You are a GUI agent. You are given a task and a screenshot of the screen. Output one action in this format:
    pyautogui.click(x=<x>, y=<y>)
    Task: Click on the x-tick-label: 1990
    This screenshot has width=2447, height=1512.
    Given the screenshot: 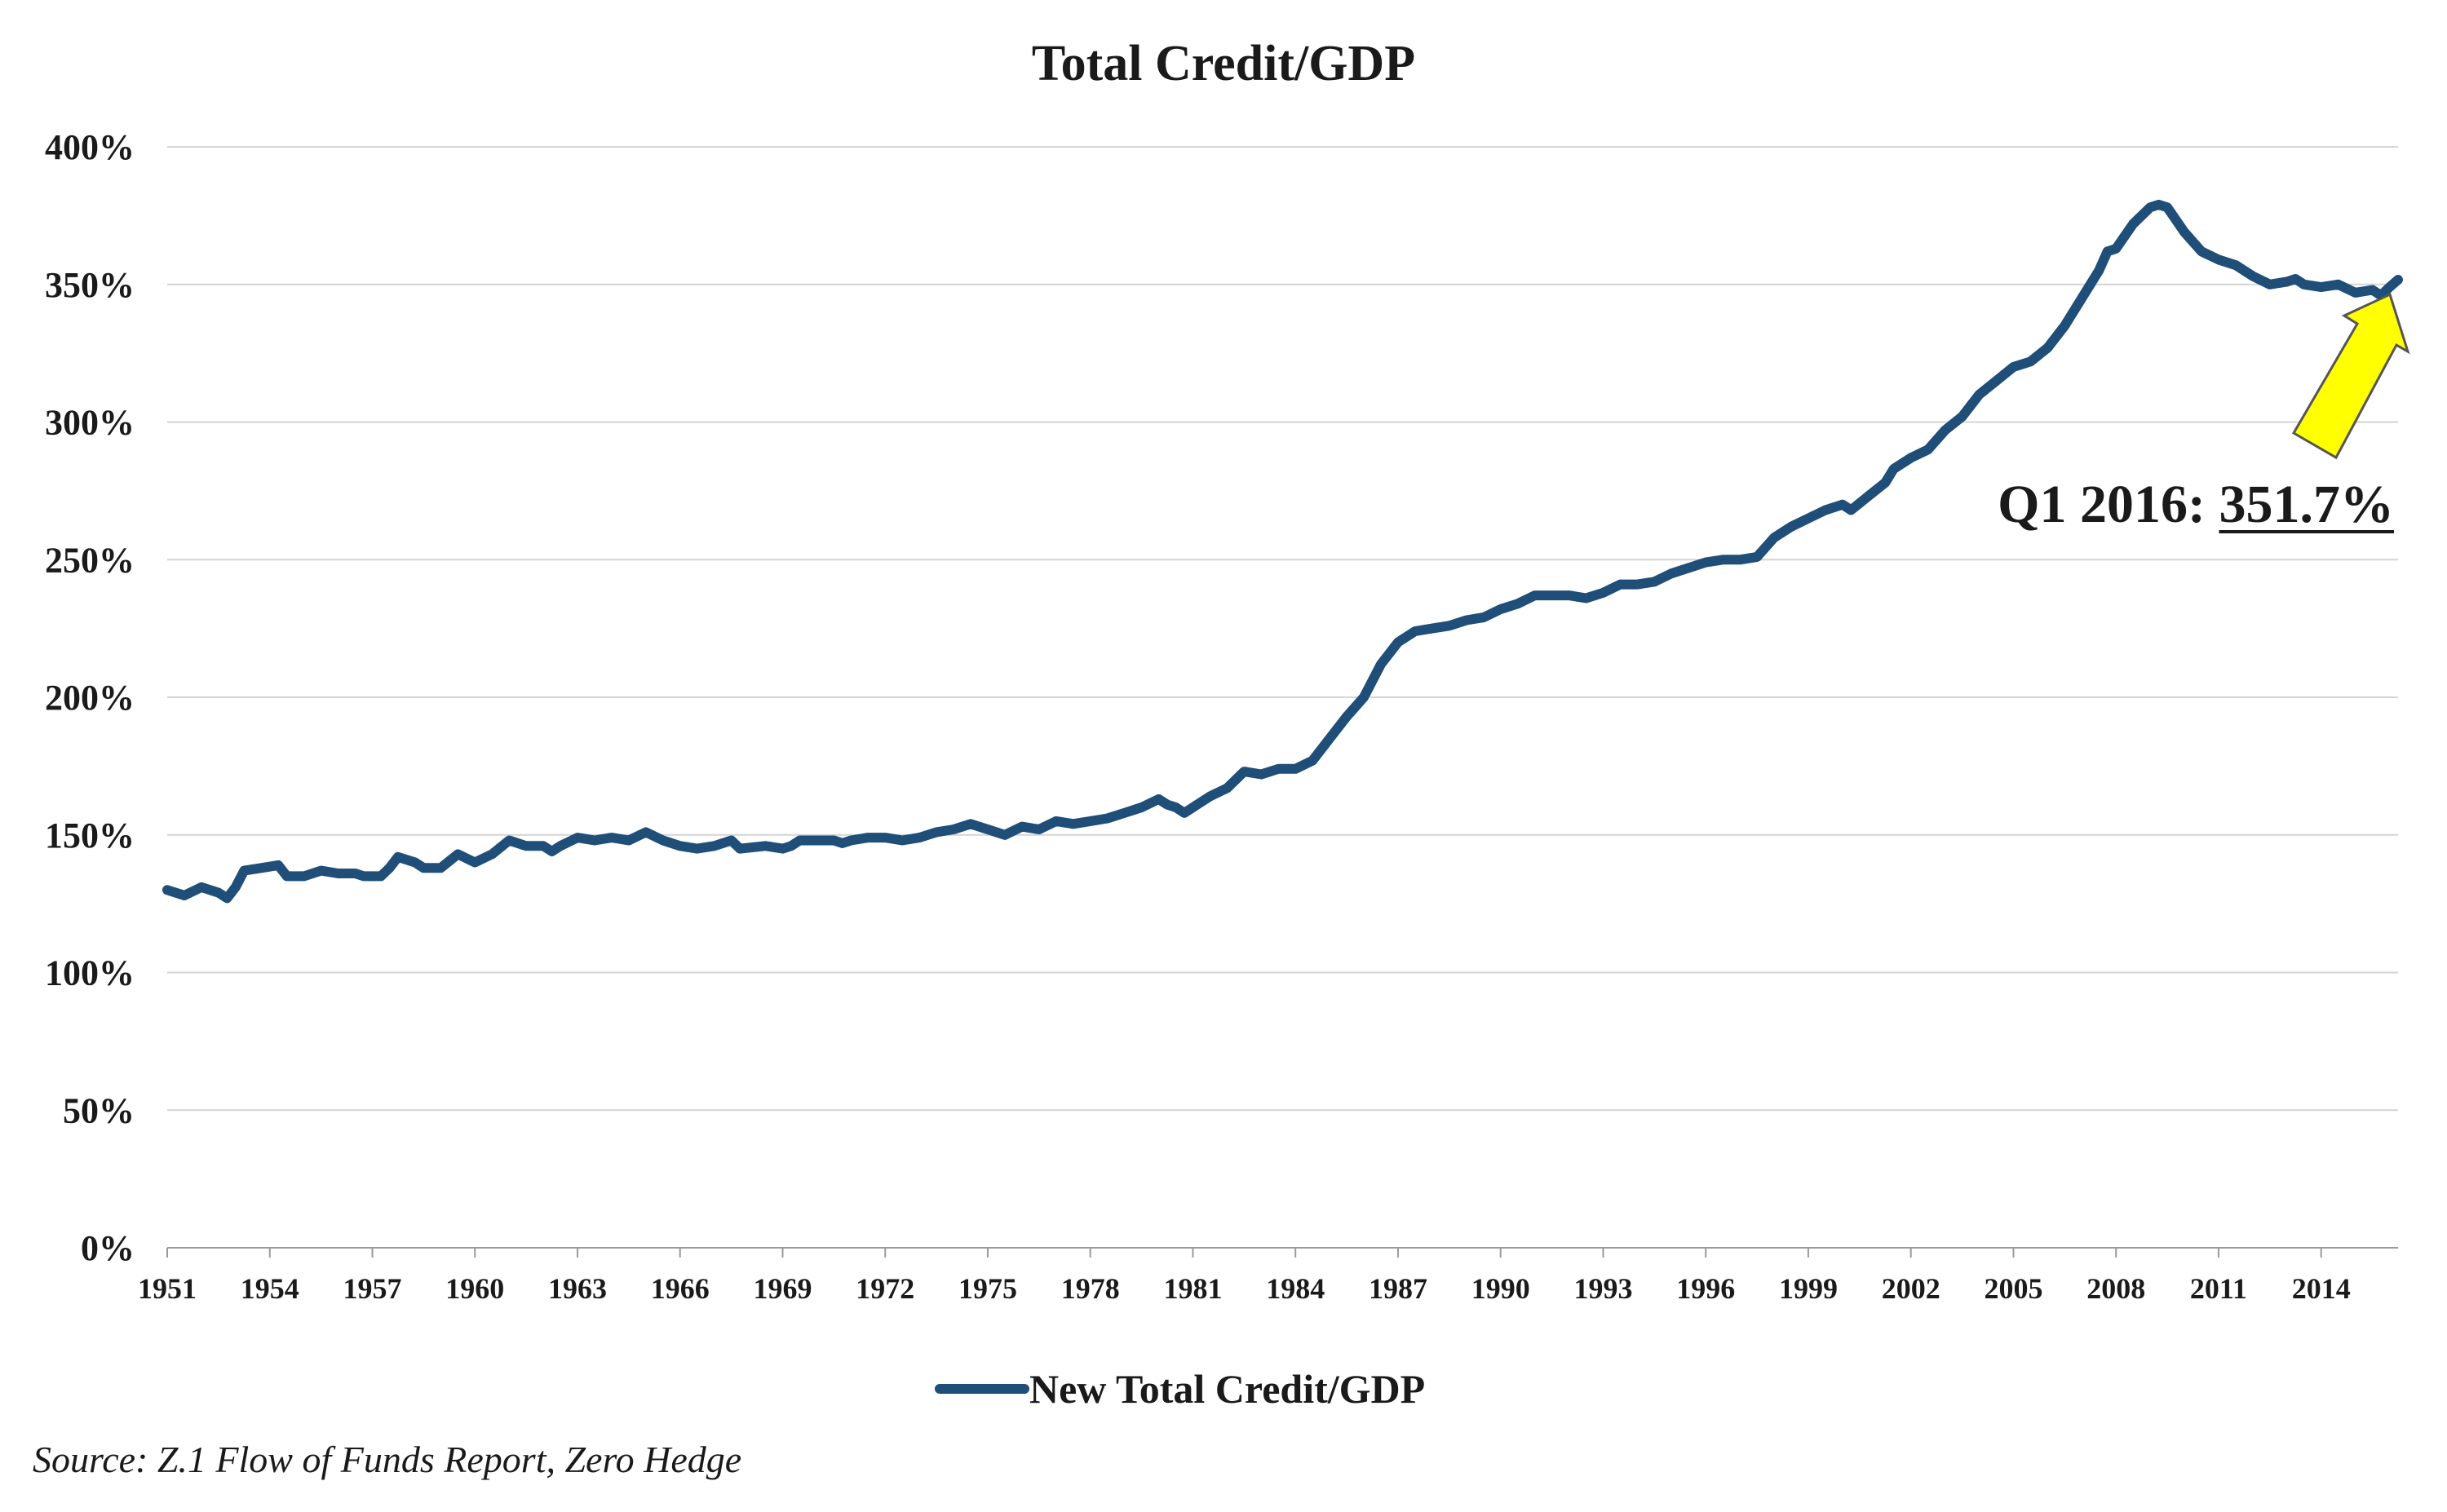 What is the action you would take?
    pyautogui.click(x=1500, y=1288)
    